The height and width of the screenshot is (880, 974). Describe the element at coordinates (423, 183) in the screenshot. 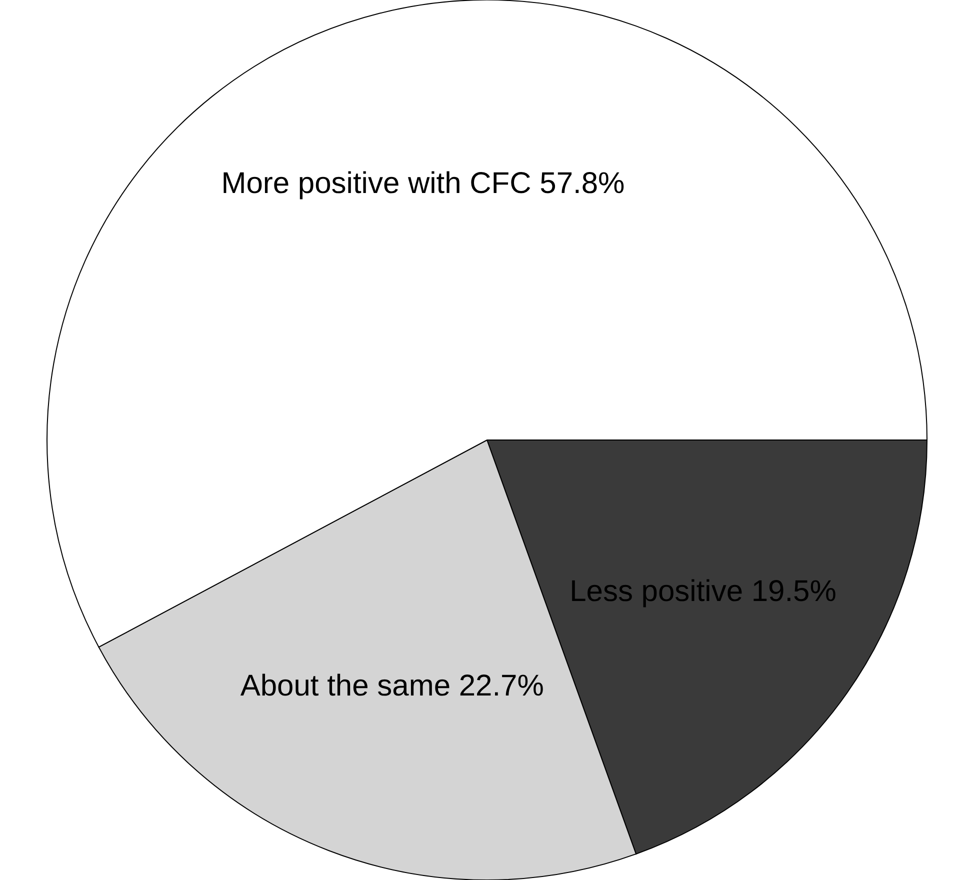

I see `slice-label: More positive with CFC 57.8%` at that location.